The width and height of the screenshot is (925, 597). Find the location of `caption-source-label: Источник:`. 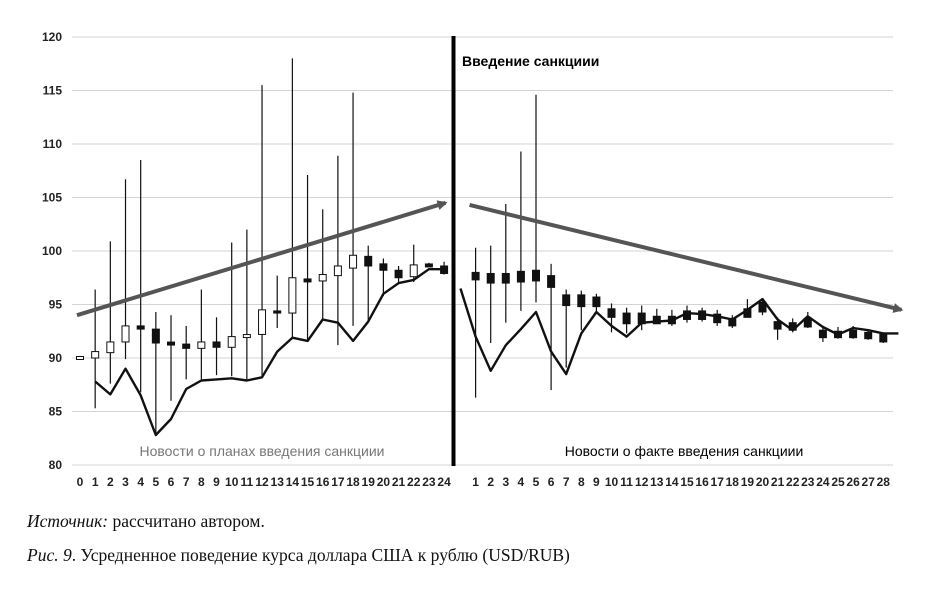

caption-source-label: Источник: is located at coordinates (68, 521).